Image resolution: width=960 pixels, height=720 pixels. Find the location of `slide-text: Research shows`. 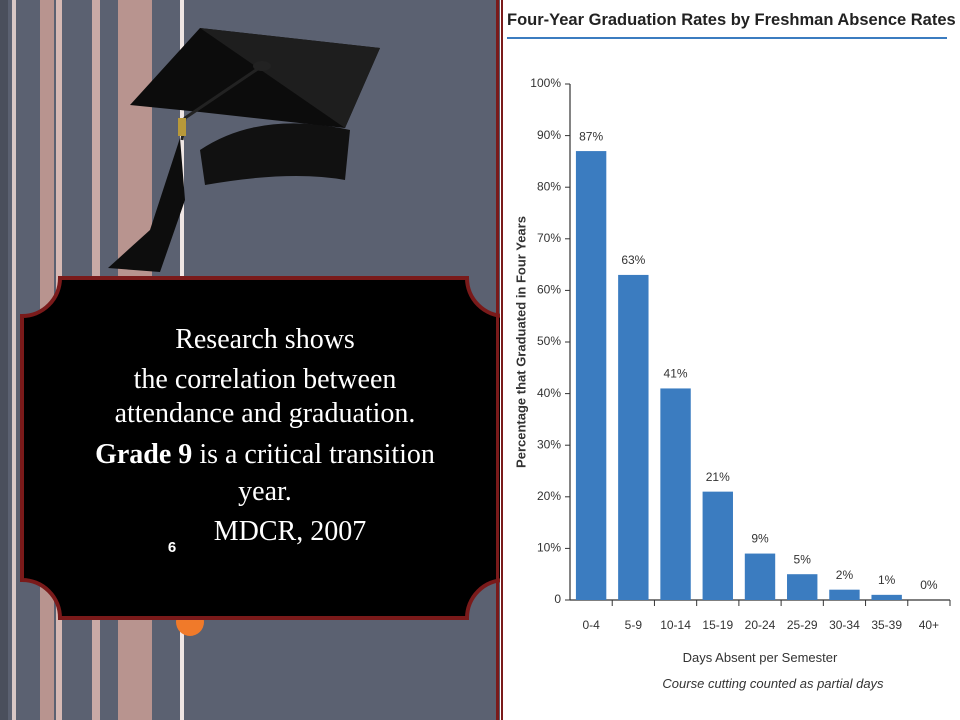

slide-text: Research shows is located at coordinates (265, 339).